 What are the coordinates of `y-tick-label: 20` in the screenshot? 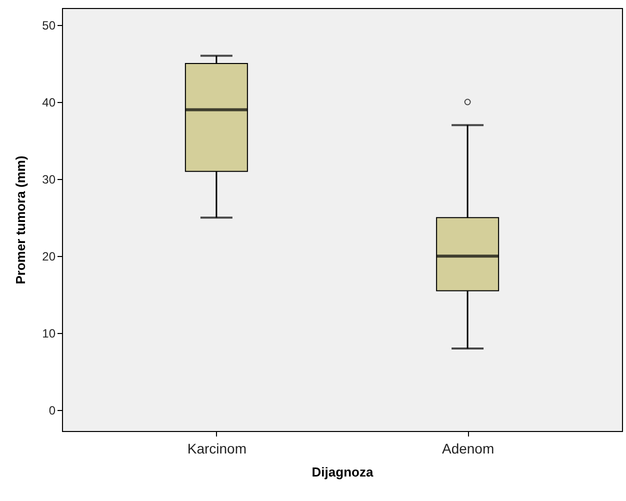 It's located at (49, 257).